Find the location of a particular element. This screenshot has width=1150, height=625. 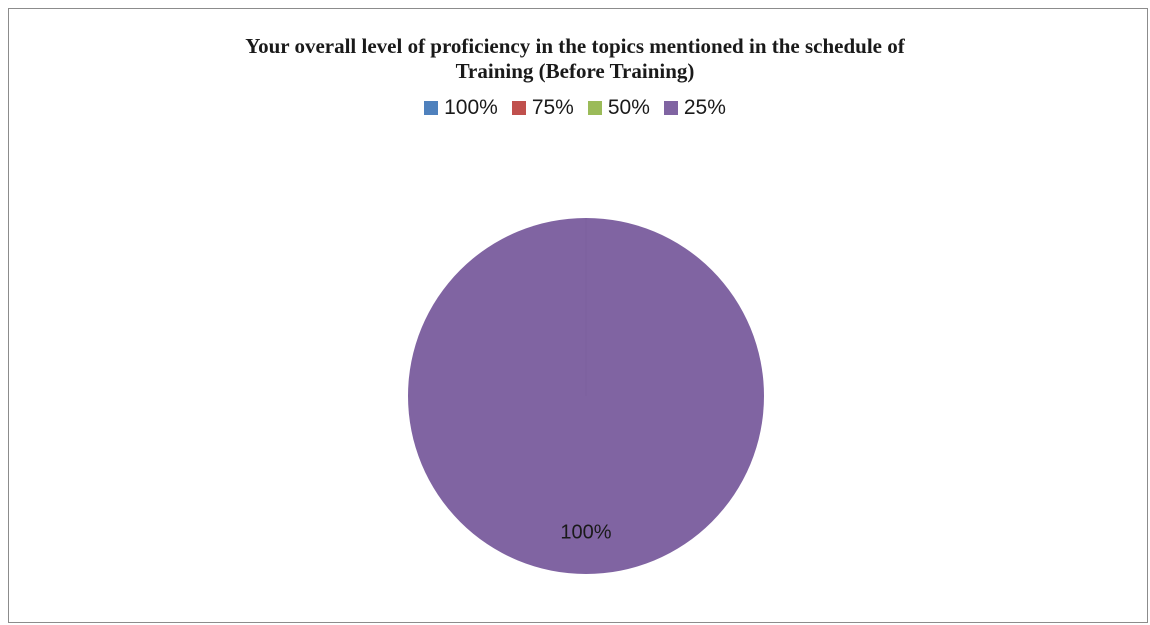

legend-item-75: 75% is located at coordinates (542, 108).